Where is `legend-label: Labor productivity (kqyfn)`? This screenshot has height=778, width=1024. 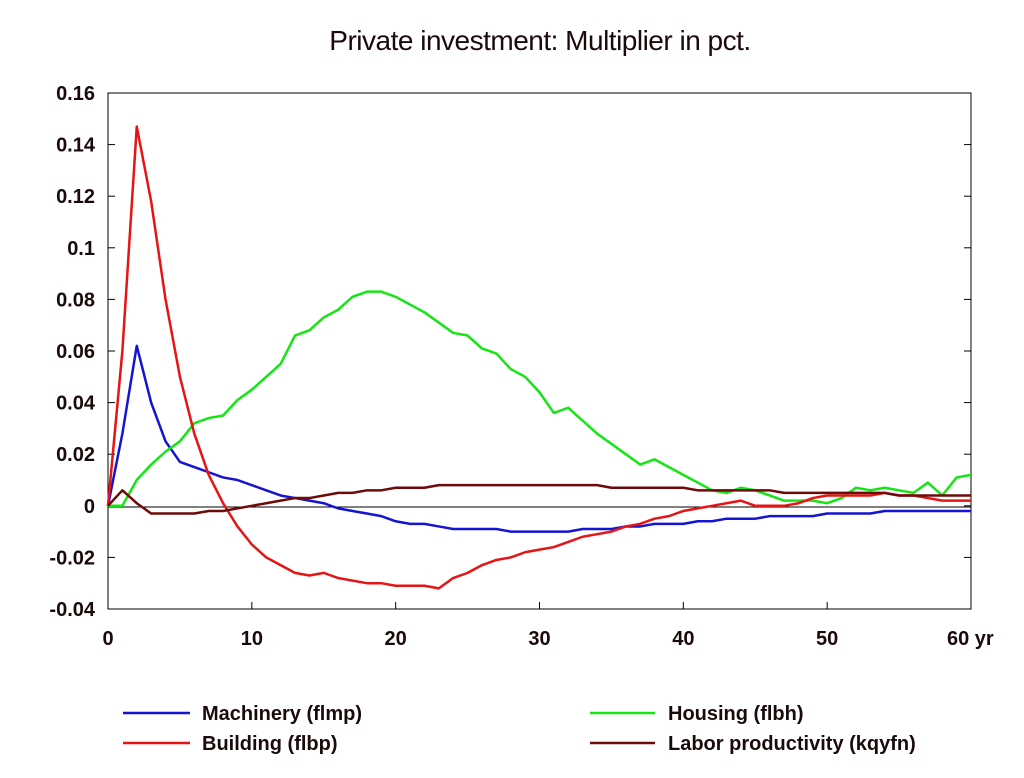 legend-label: Labor productivity (kqyfn) is located at coordinates (792, 744).